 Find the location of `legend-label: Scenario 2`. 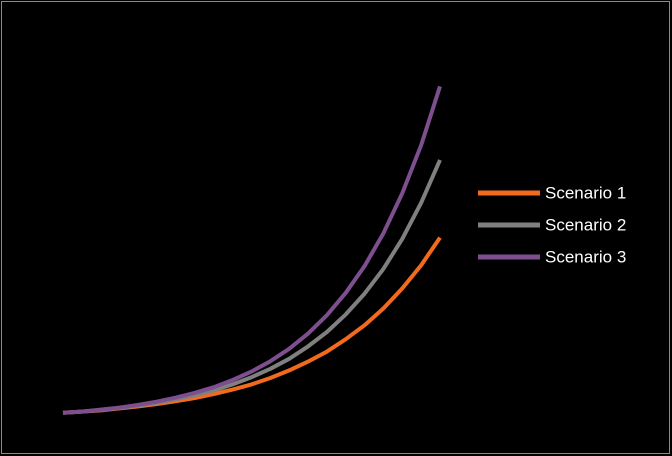

legend-label: Scenario 2 is located at coordinates (585, 224).